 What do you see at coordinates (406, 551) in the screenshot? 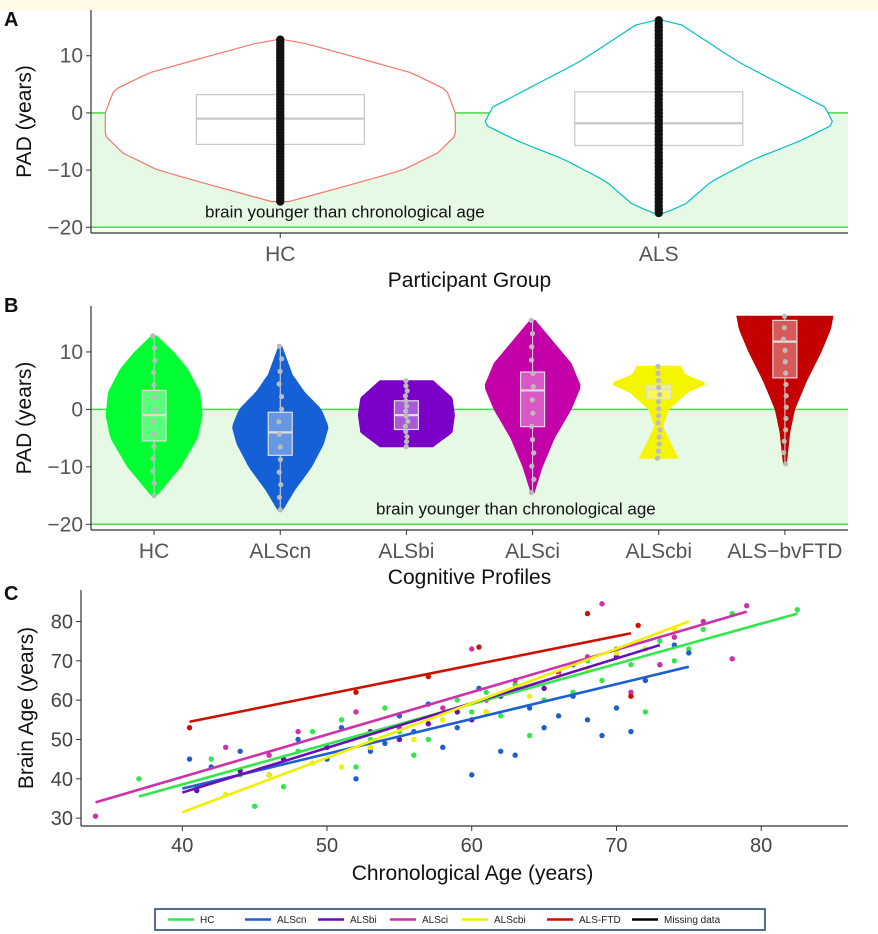
I see `x-tick-label: ALSbi` at bounding box center [406, 551].